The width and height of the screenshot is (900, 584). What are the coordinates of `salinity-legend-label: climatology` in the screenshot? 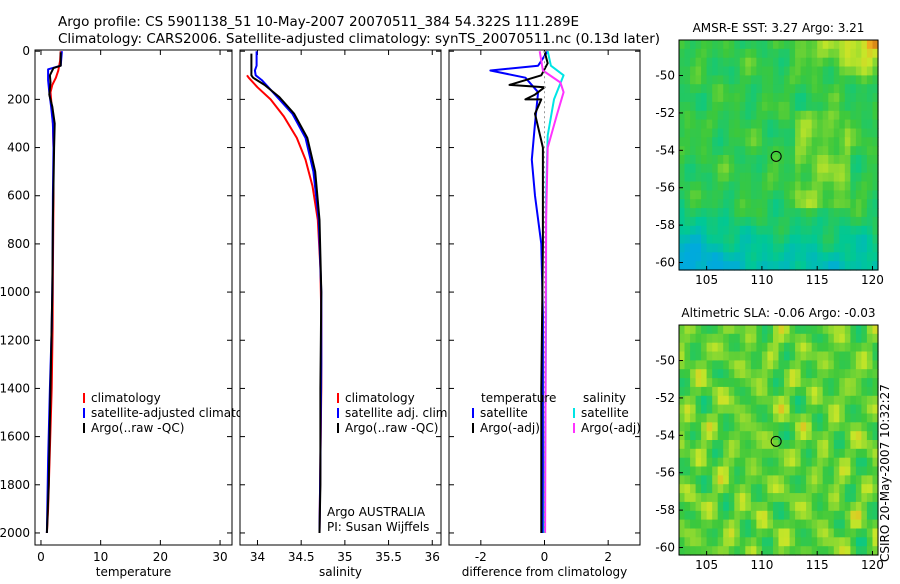 It's located at (380, 398).